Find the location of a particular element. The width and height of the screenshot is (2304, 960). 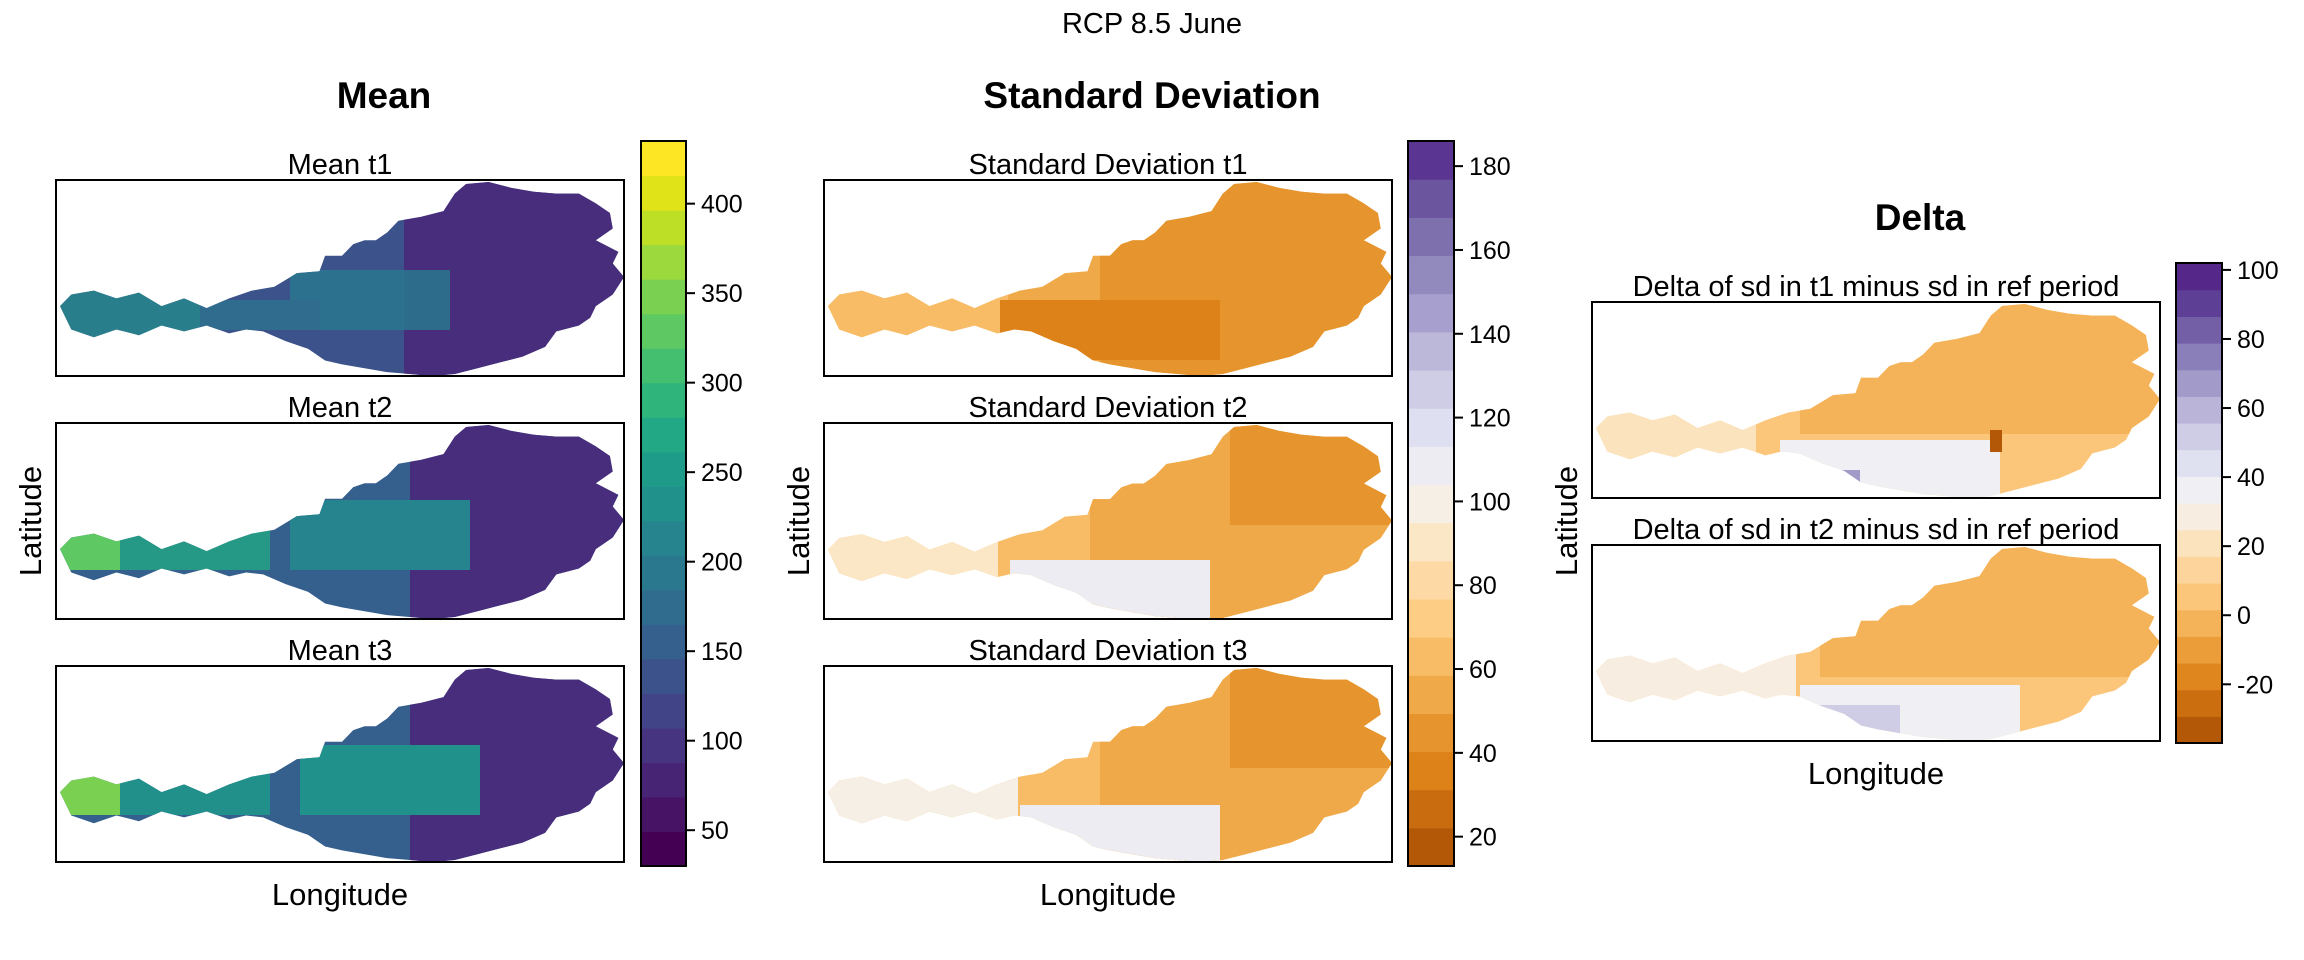

sd-colorbar-tick-label: 140 is located at coordinates (1490, 335).